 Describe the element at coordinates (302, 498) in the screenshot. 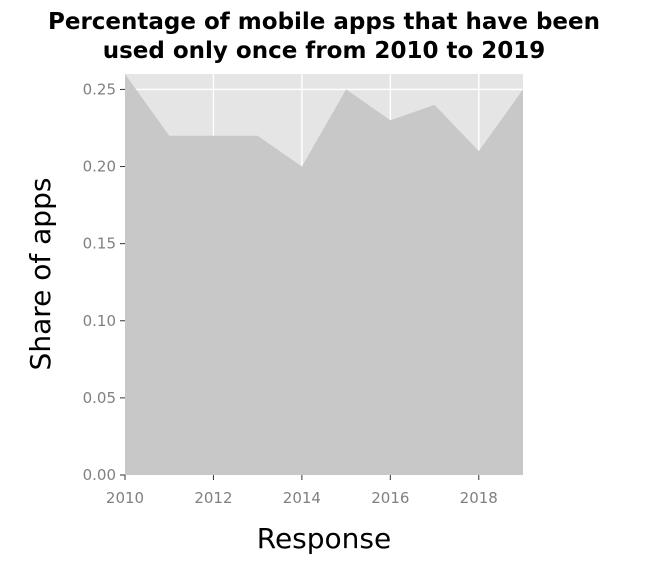

I see `x-tick-label: 2014` at that location.